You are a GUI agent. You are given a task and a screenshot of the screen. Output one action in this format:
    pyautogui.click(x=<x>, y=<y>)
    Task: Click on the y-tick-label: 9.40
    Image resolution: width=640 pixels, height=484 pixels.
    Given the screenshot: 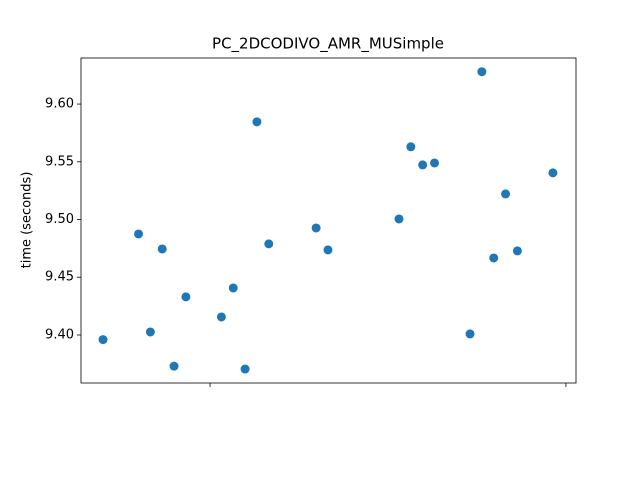 What is the action you would take?
    pyautogui.click(x=59, y=334)
    